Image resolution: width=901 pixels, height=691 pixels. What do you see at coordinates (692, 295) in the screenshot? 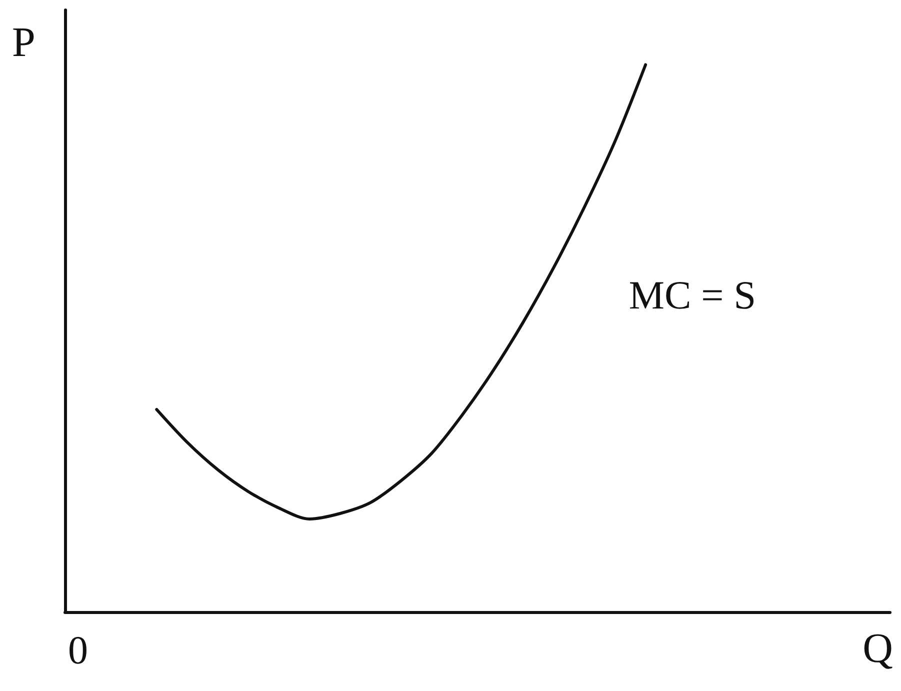
I see `series-label: MC = S` at bounding box center [692, 295].